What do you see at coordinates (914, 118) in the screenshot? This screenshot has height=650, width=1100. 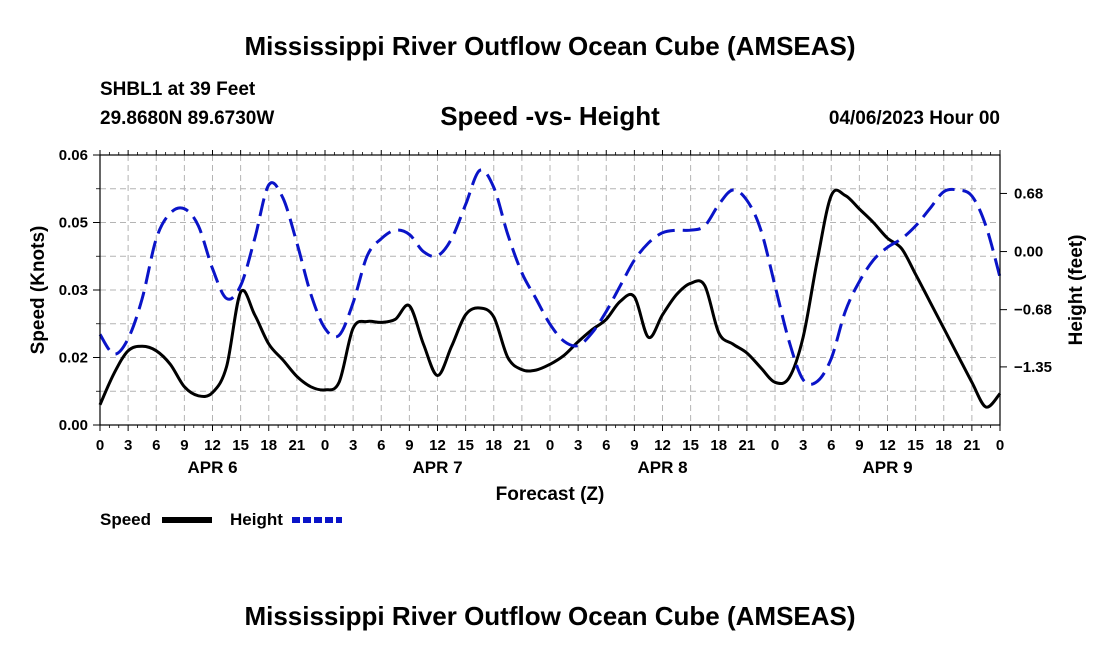 I see `forecast-date: 04/06/2023 Hour 00` at bounding box center [914, 118].